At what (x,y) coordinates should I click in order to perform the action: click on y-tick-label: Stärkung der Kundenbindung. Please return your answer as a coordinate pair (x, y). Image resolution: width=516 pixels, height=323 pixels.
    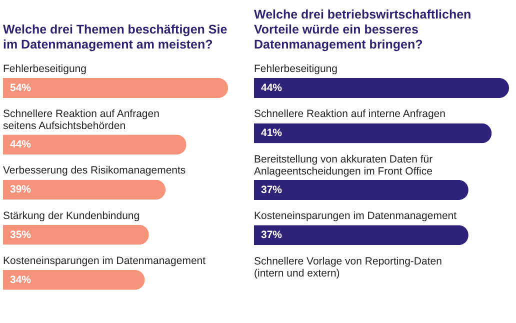
    Looking at the image, I should click on (71, 216).